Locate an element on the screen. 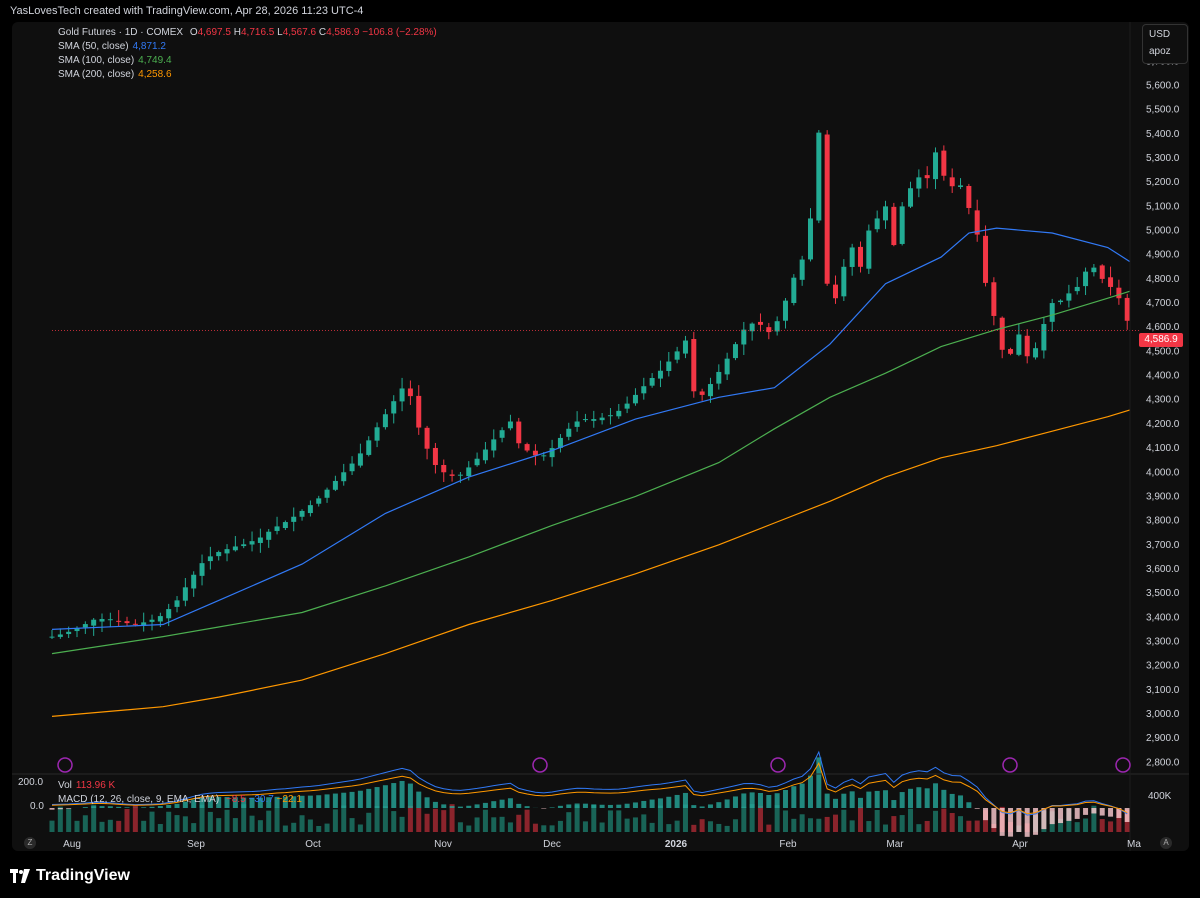 This screenshot has height=898, width=1200. currency-code: USD is located at coordinates (1160, 34).